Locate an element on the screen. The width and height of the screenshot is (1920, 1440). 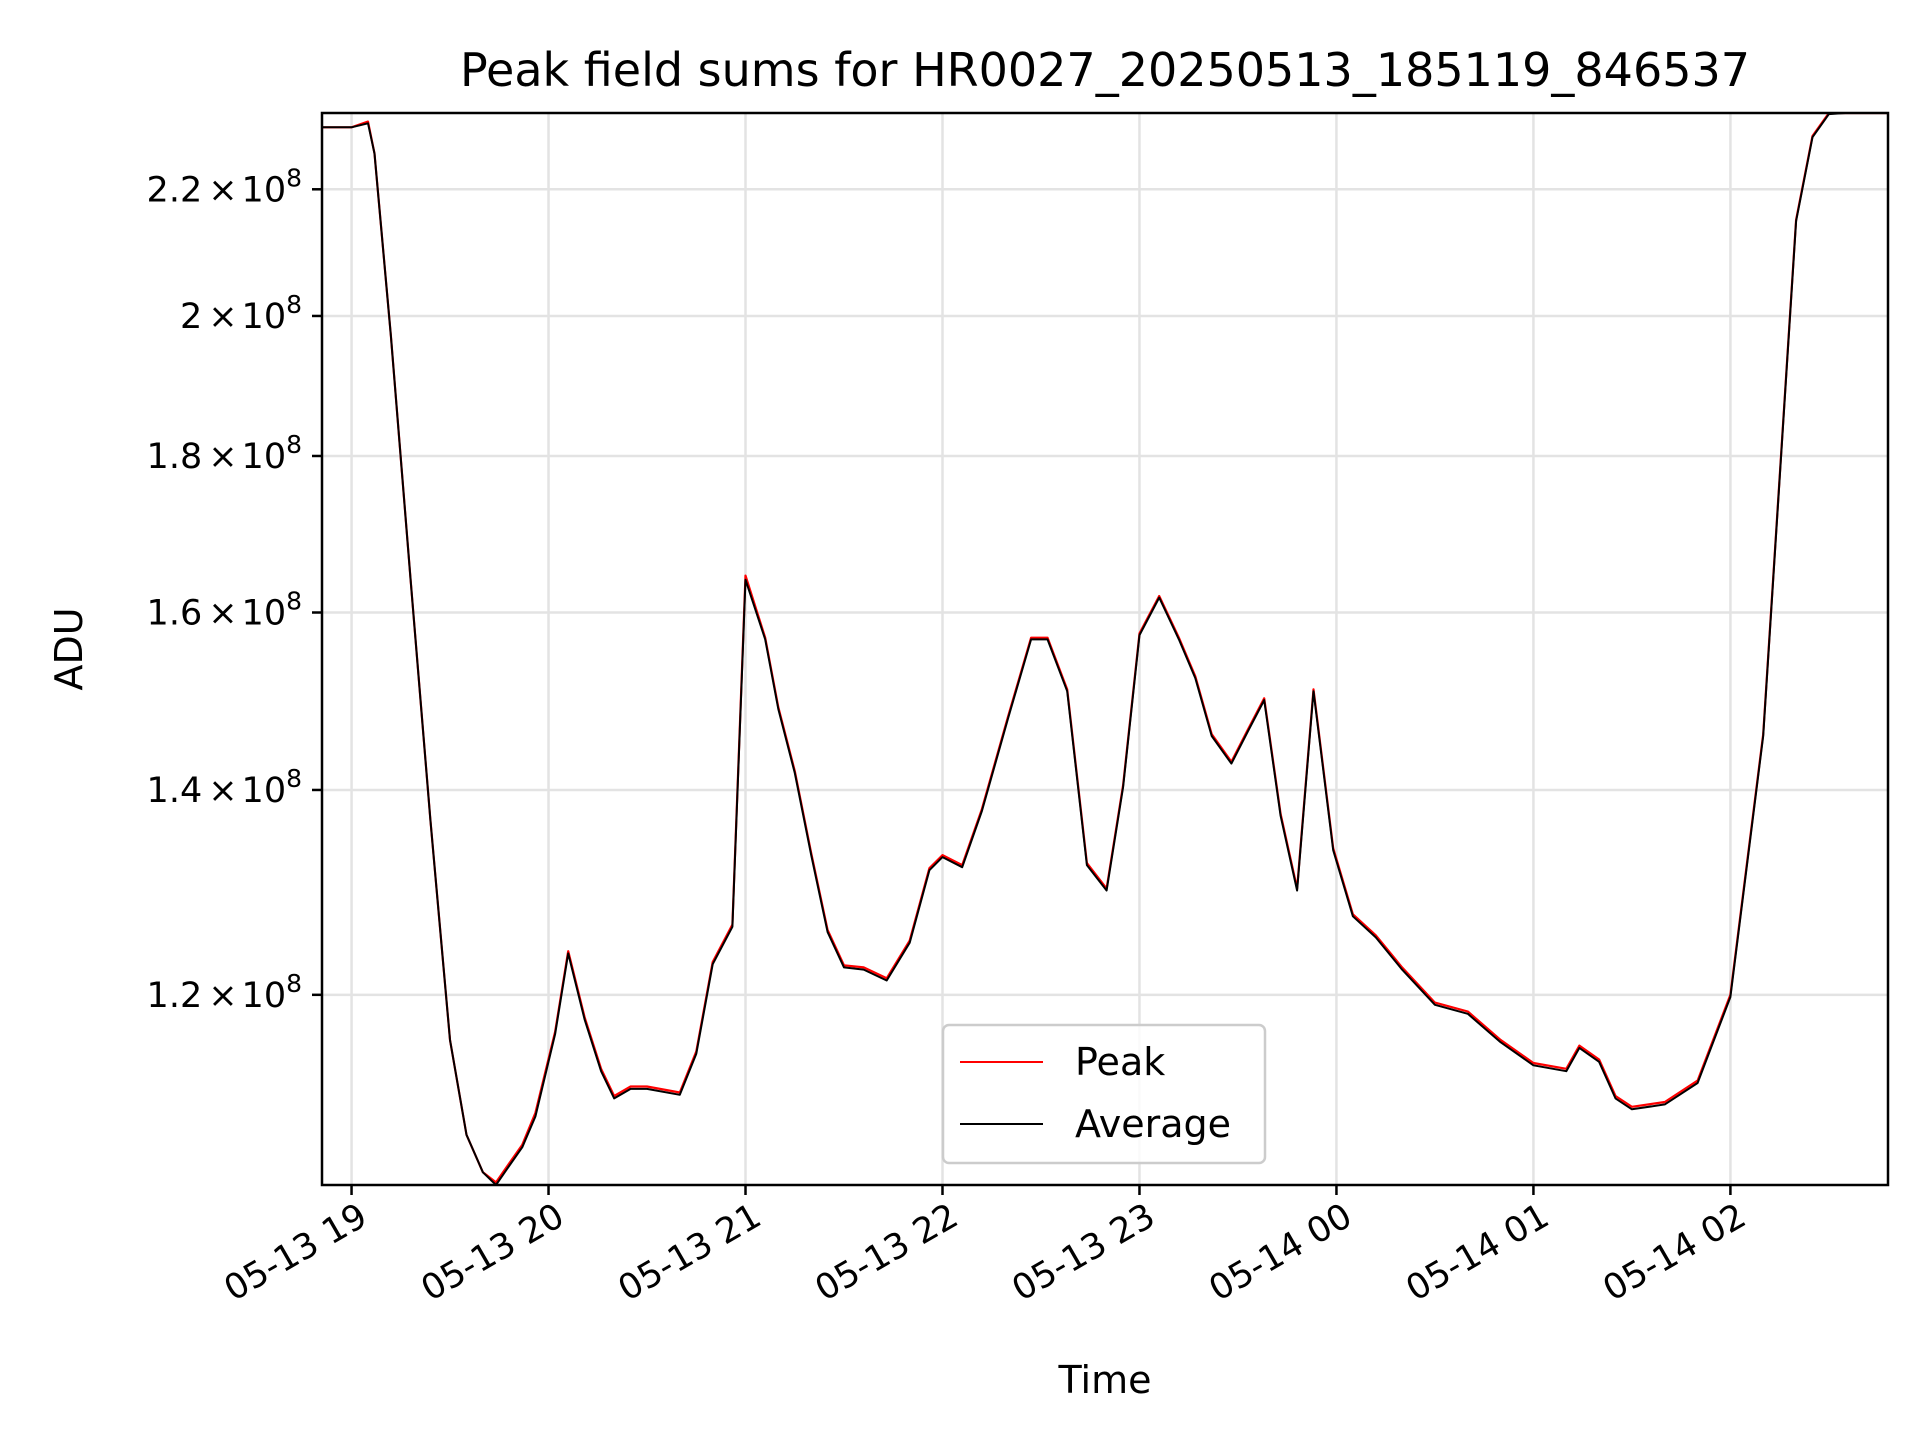
y-tick-label: 2.2 × 10⁸ is located at coordinates (224, 186).